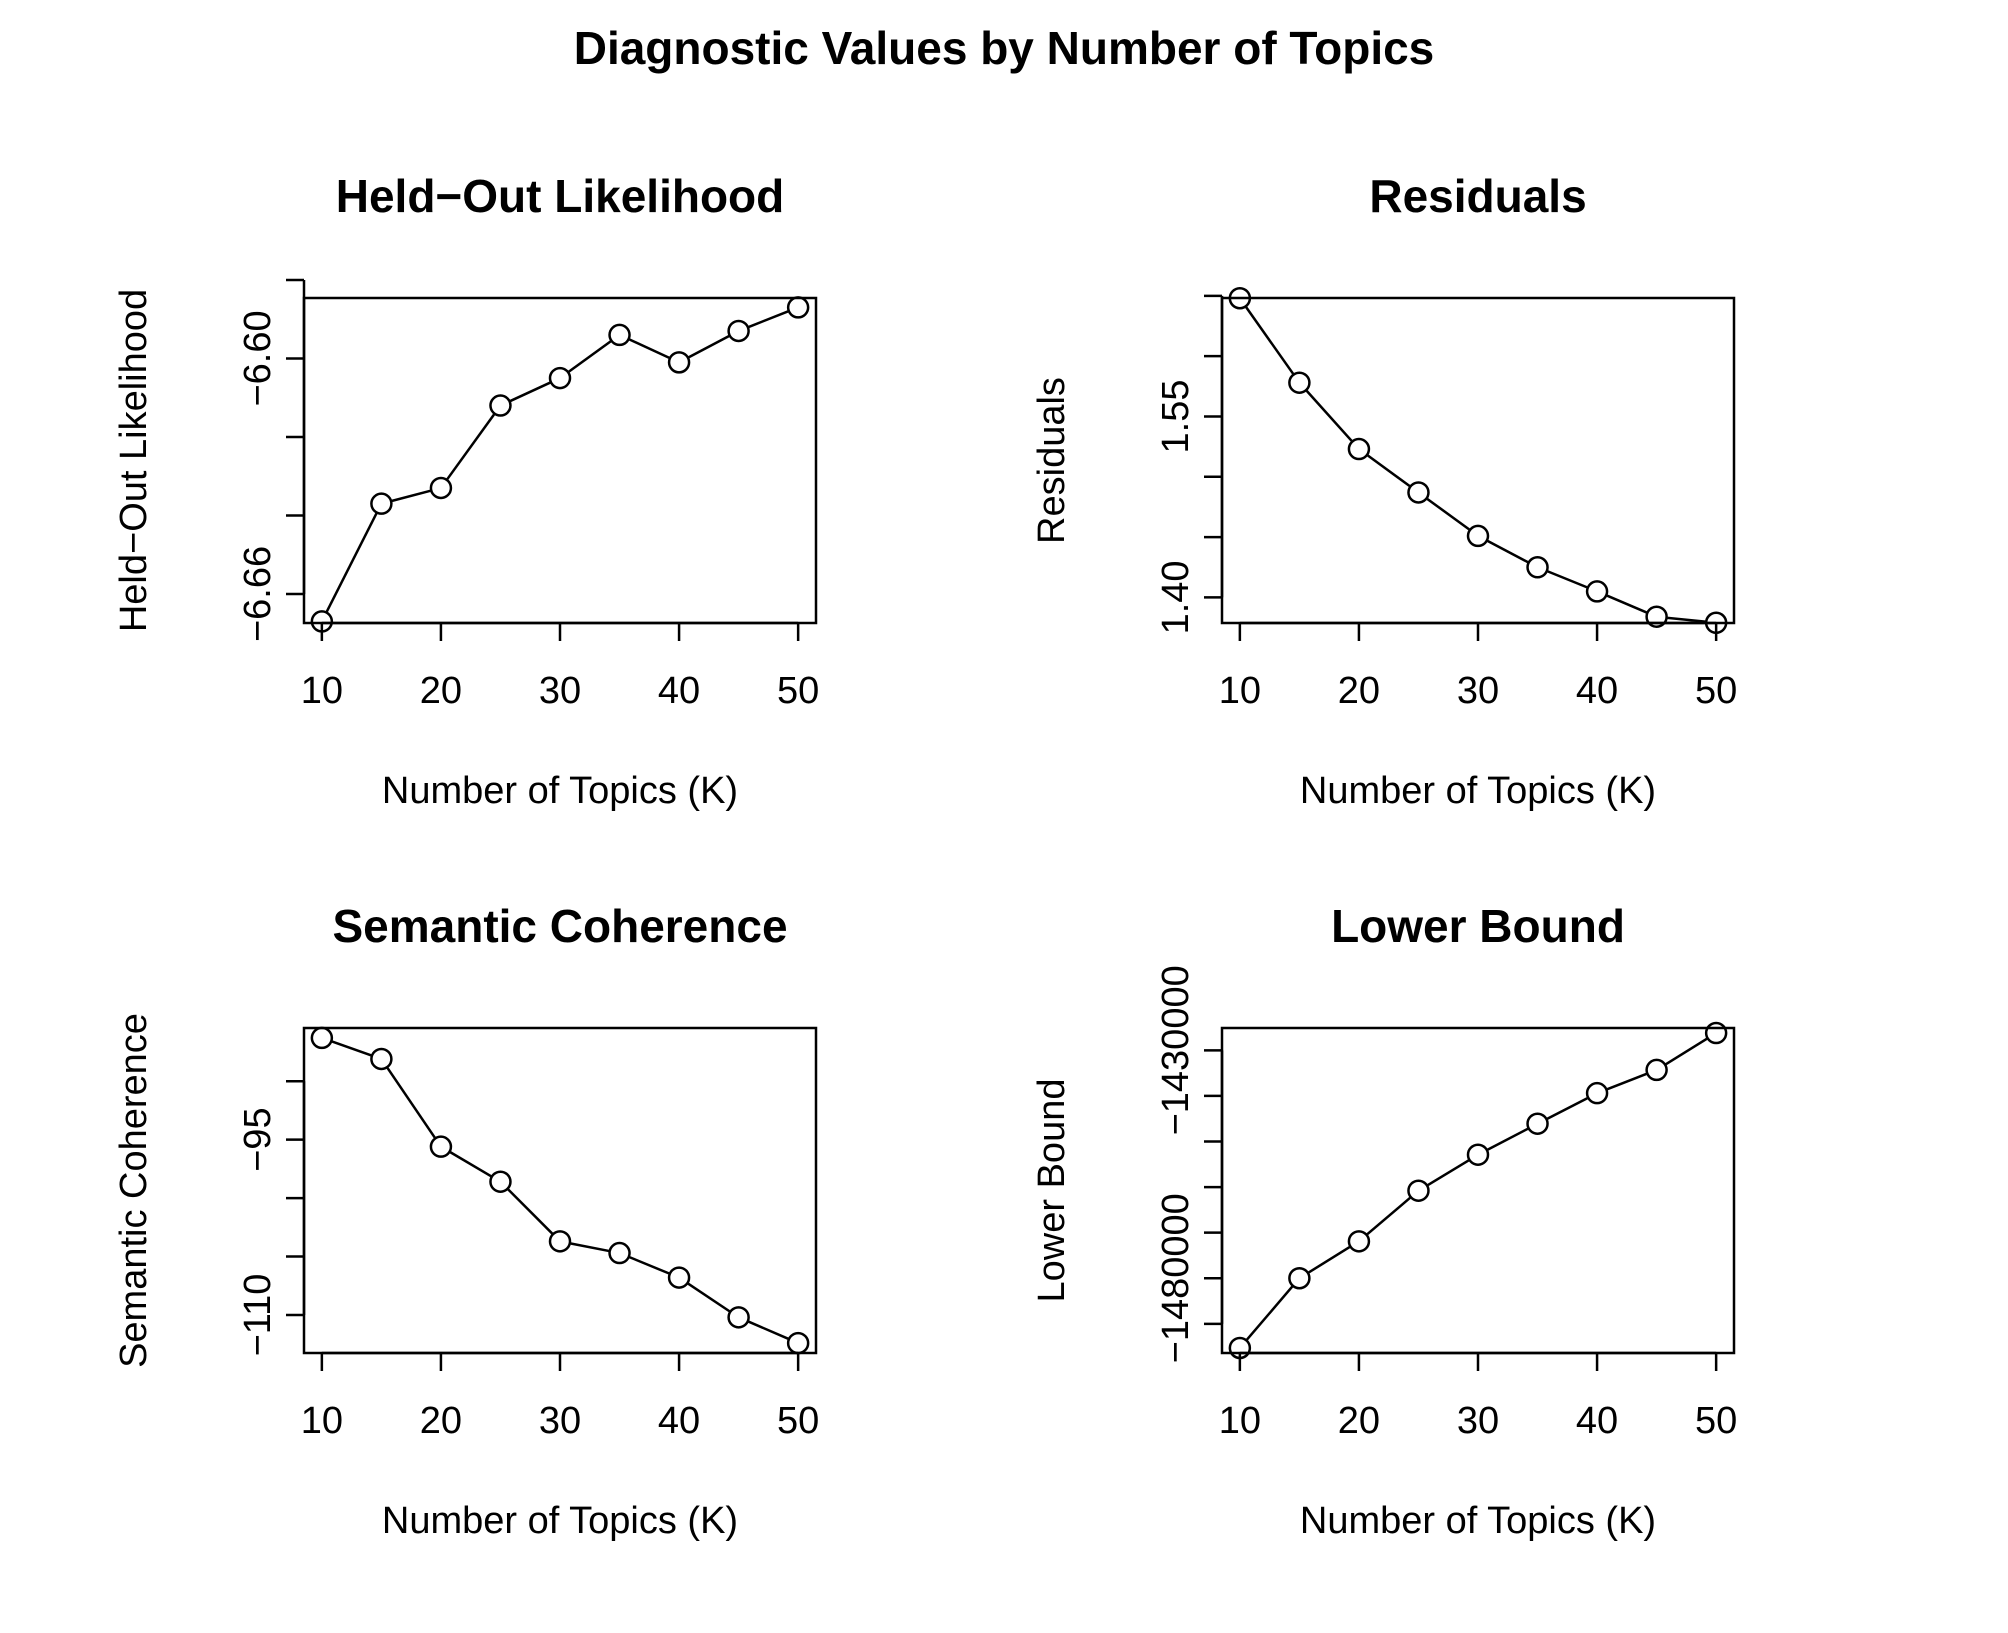  I want to click on y-axis-label: Semantic Coherence, so click(134, 1190).